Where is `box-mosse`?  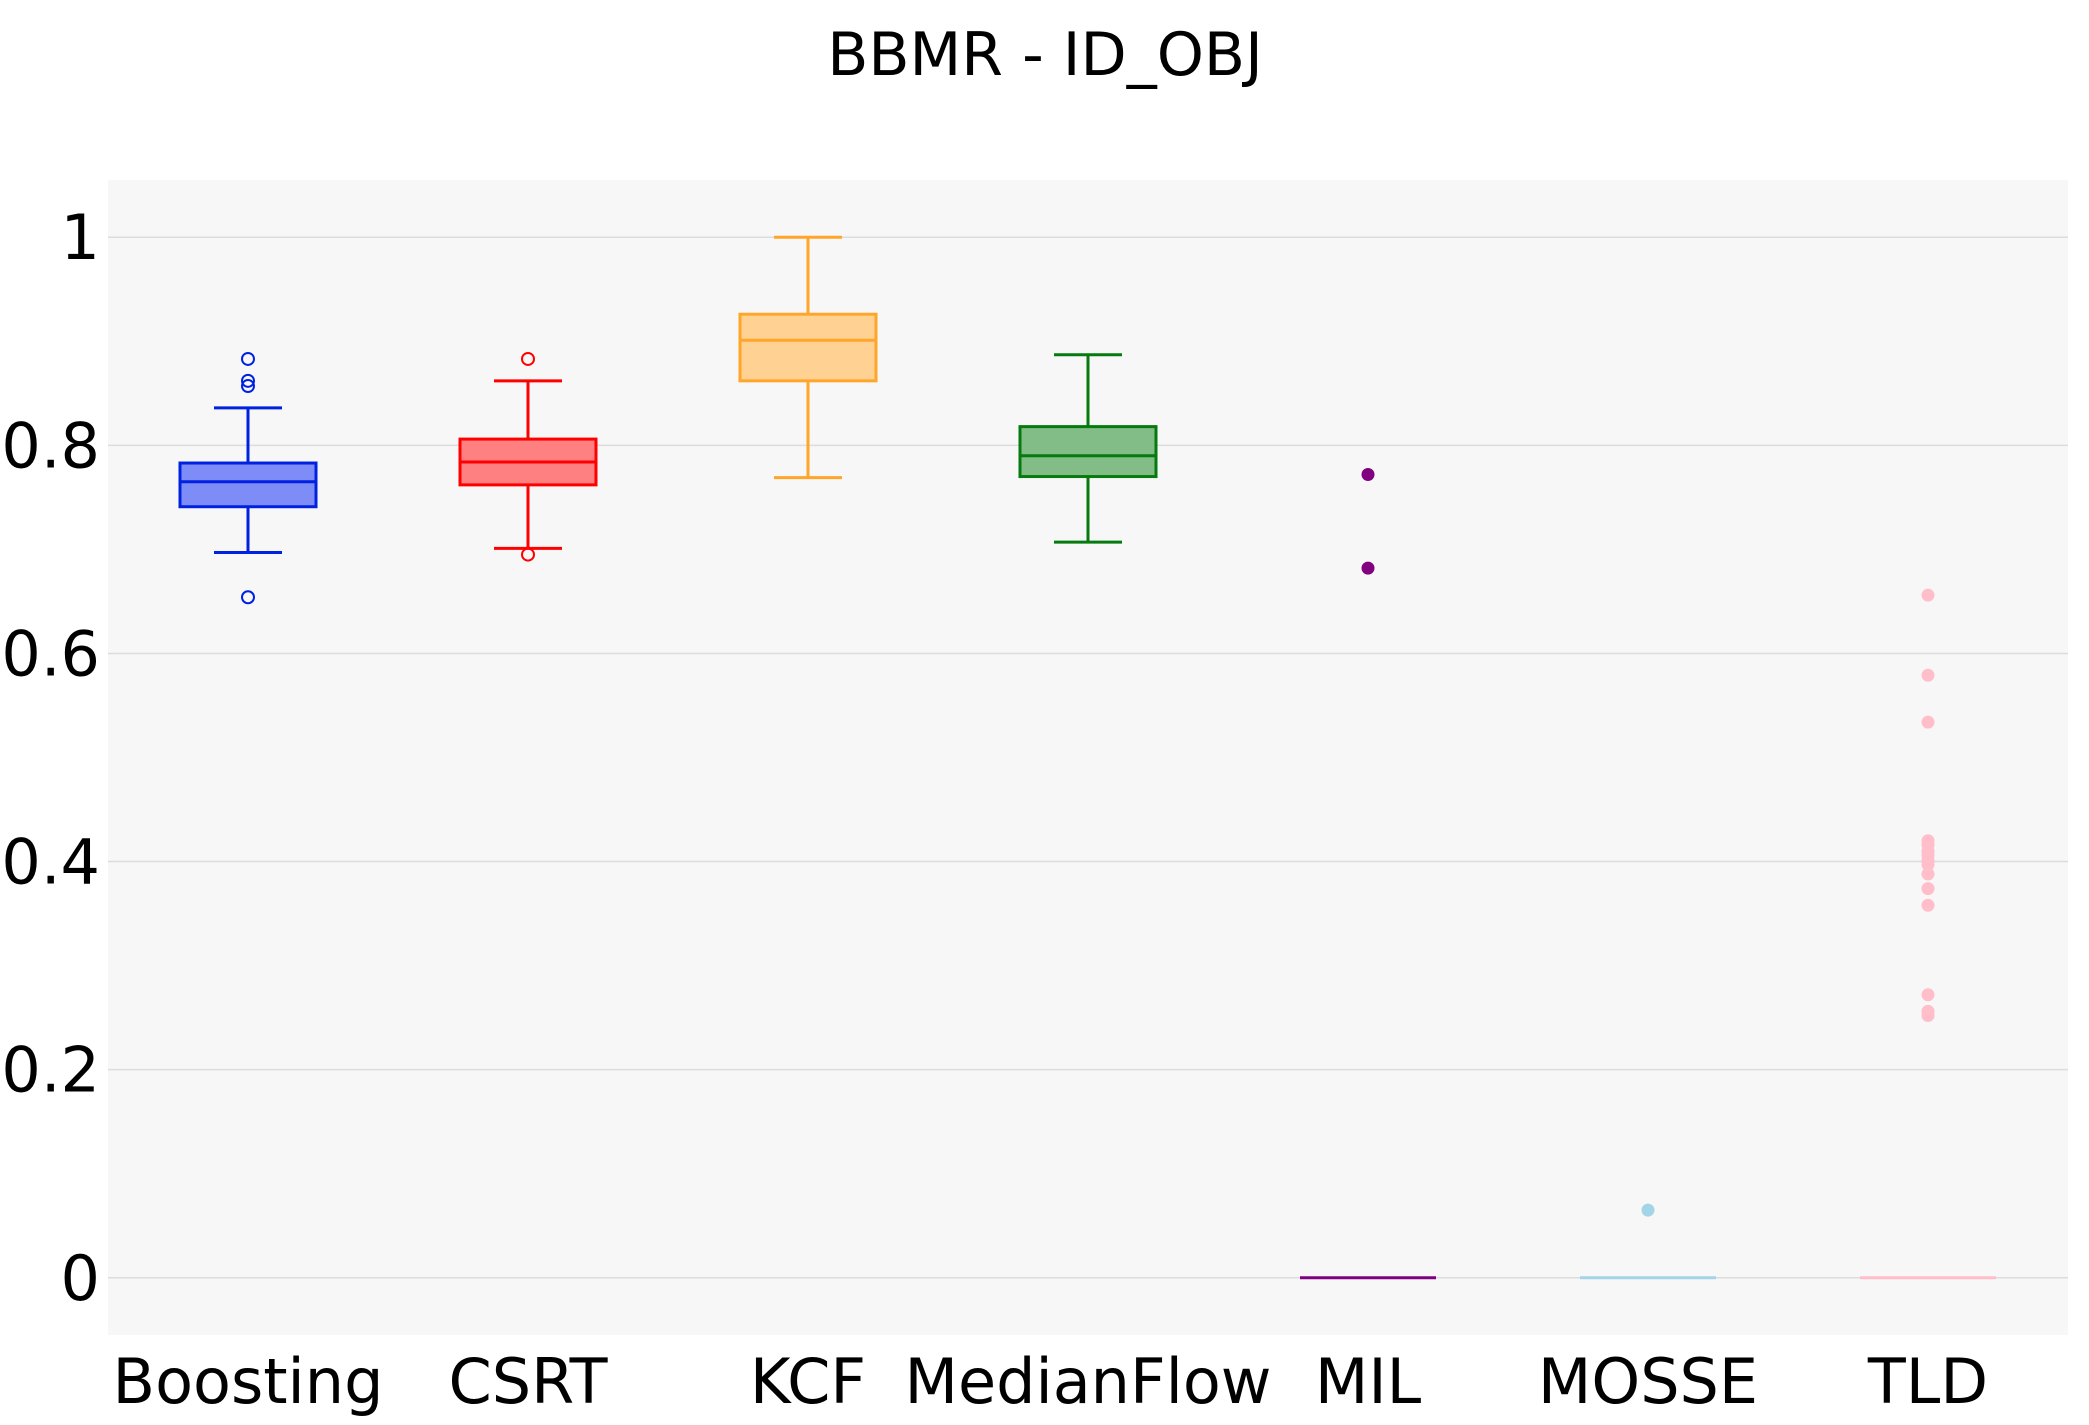
box-mosse is located at coordinates (1648, 1241).